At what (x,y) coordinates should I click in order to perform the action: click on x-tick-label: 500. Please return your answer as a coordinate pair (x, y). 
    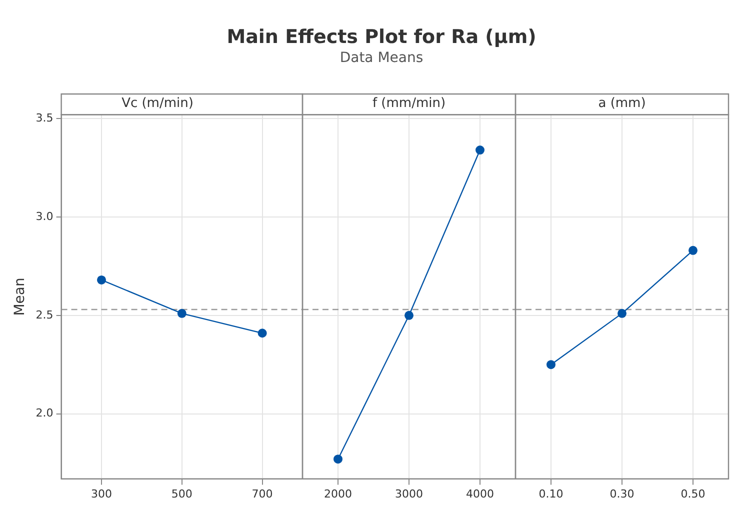
    Looking at the image, I should click on (181, 493).